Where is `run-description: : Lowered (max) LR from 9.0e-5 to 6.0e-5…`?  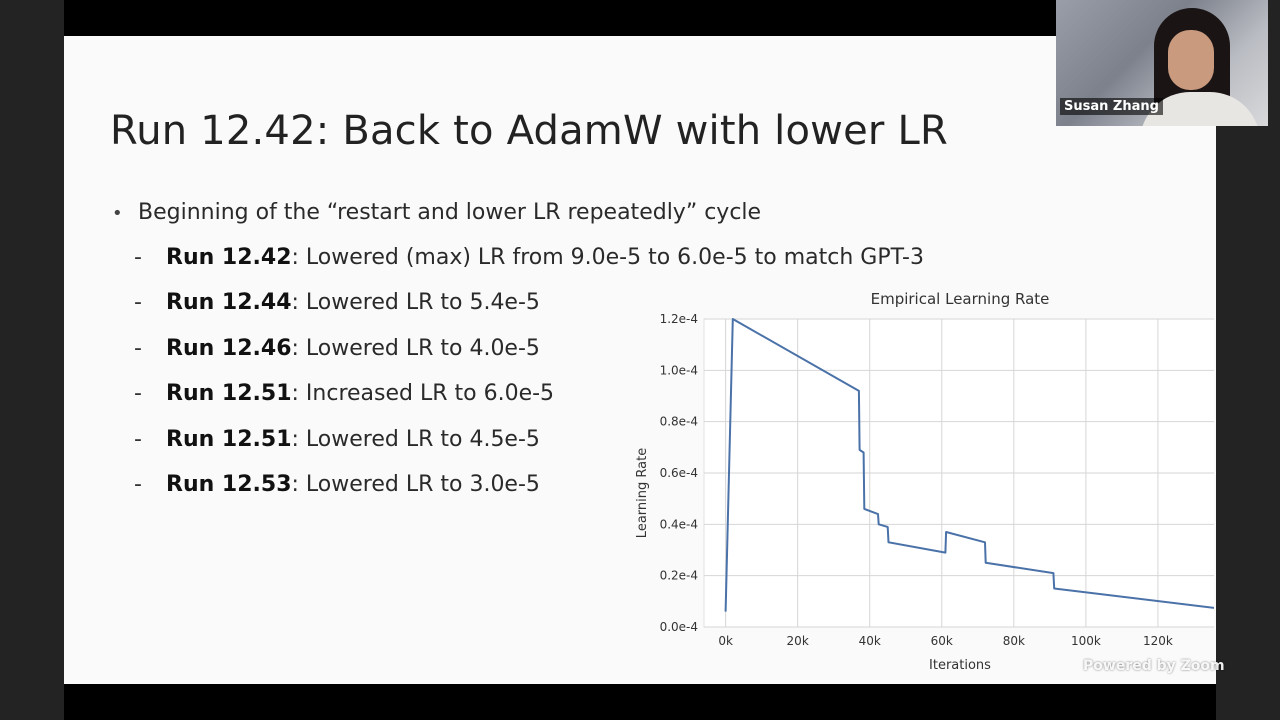
run-description: : Lowered (max) LR from 9.0e-5 to 6.0e-5… is located at coordinates (607, 257).